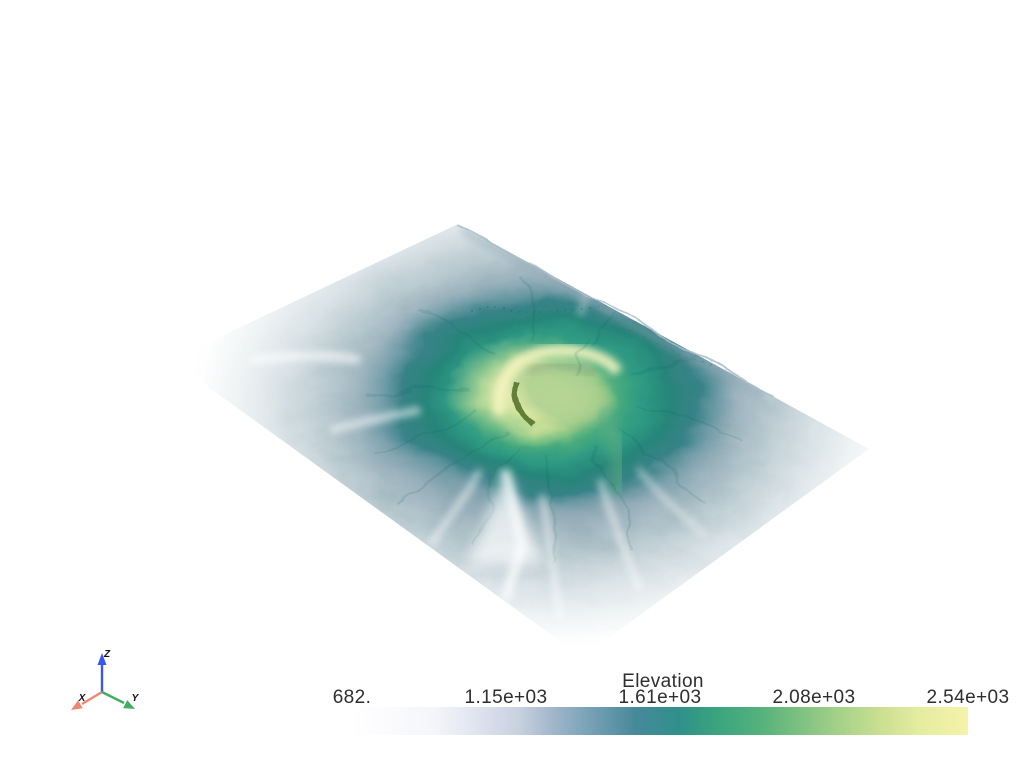 The height and width of the screenshot is (768, 1024). What do you see at coordinates (92, 698) in the screenshot?
I see `x-axis` at bounding box center [92, 698].